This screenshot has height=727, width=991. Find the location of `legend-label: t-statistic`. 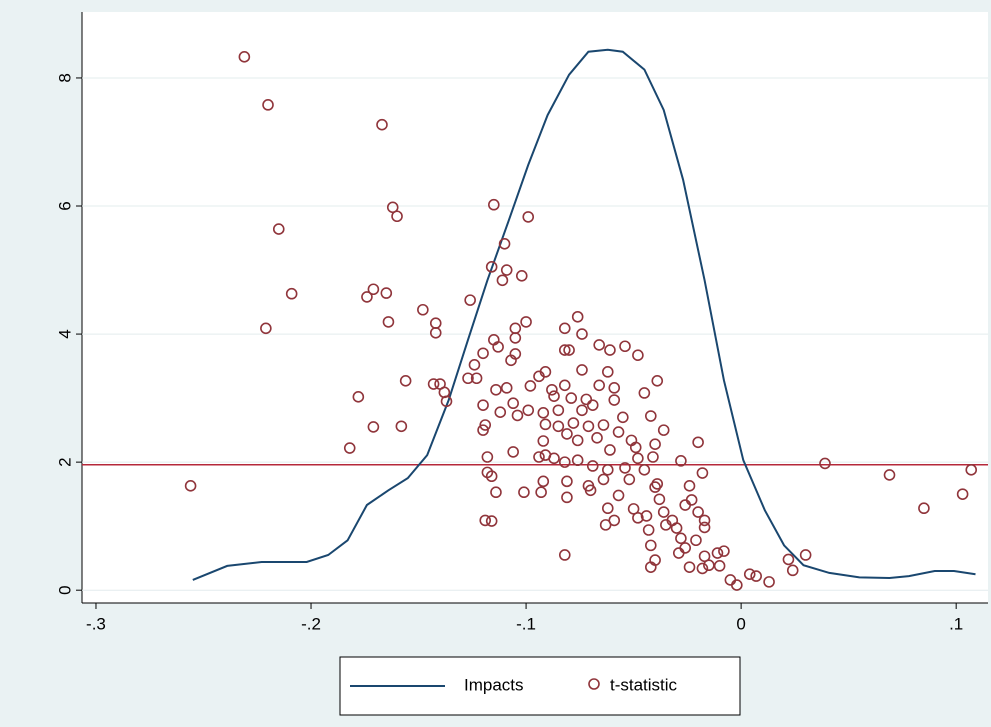

legend-label: t-statistic is located at coordinates (644, 684).